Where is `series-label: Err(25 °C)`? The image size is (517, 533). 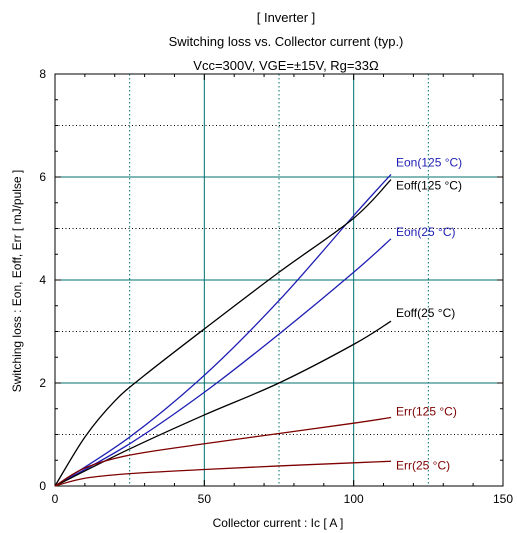
series-label: Err(25 °C) is located at coordinates (423, 465).